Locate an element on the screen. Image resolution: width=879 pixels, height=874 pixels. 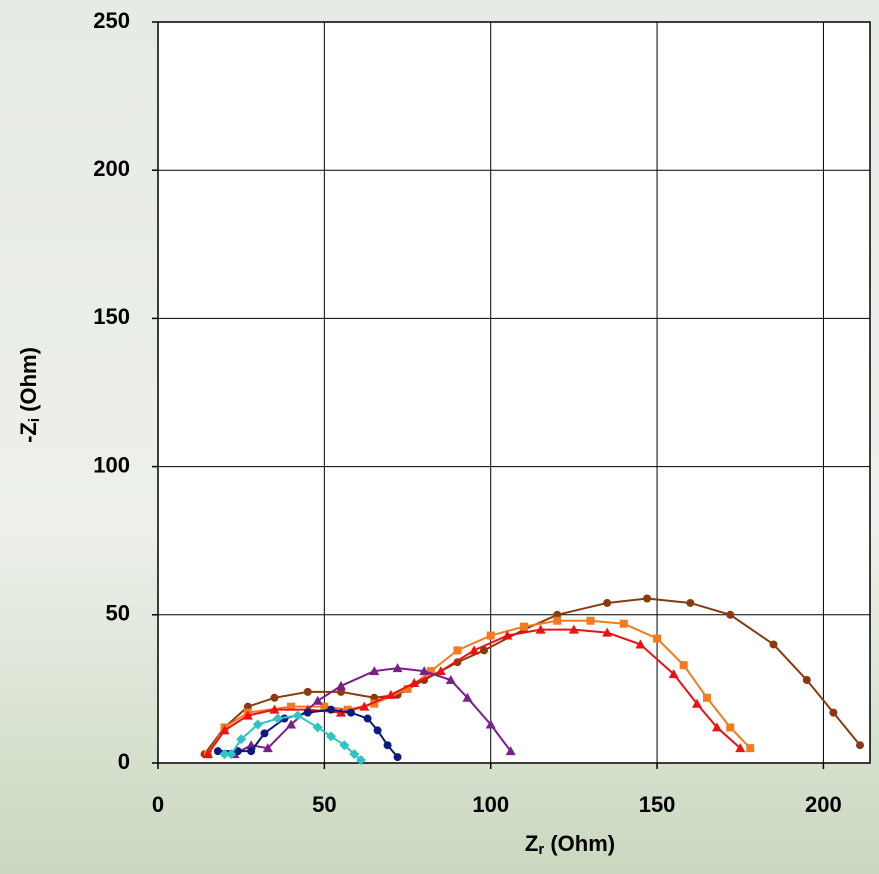
y-tick-label: 50 is located at coordinates (118, 613).